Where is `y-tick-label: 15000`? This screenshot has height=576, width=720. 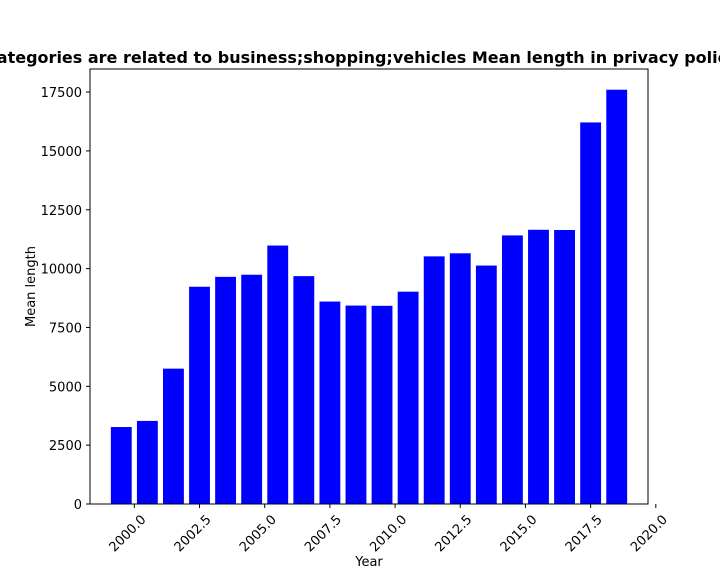 y-tick-label: 15000 is located at coordinates (61, 152).